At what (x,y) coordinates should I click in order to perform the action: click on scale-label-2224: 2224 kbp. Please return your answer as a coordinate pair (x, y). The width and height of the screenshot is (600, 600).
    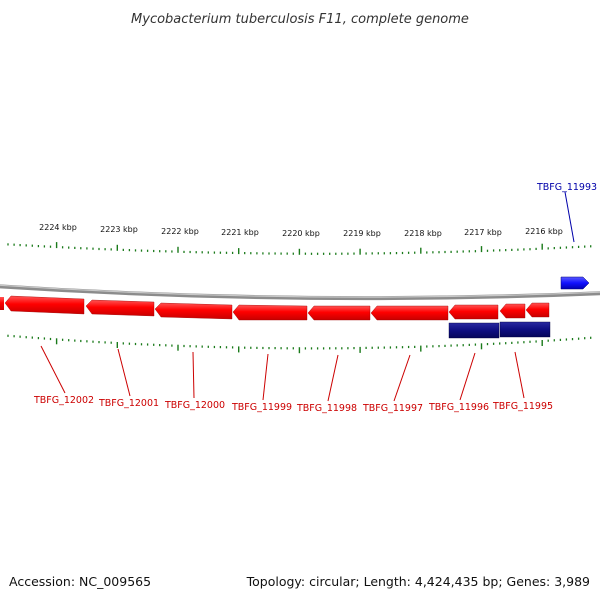
    Looking at the image, I should click on (58, 227).